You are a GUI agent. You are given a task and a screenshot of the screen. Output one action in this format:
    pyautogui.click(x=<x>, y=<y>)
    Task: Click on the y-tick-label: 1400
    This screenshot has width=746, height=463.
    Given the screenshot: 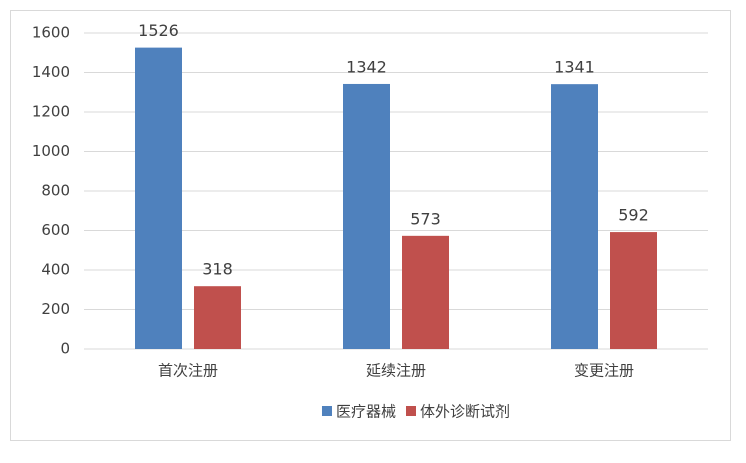 What is the action you would take?
    pyautogui.click(x=51, y=72)
    